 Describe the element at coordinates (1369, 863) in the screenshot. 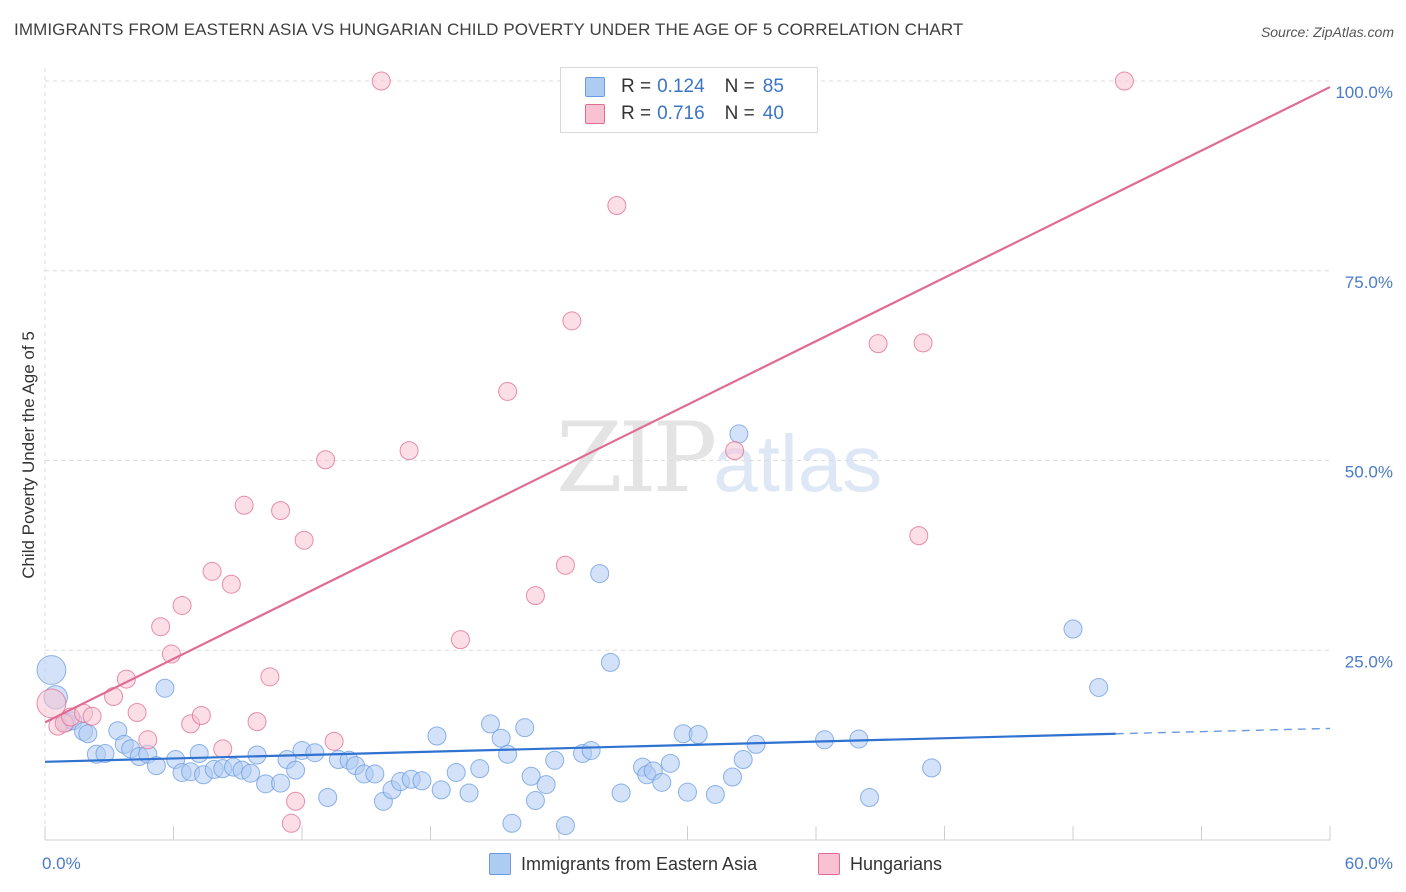

I see `x-tick-label: 60.0%` at that location.